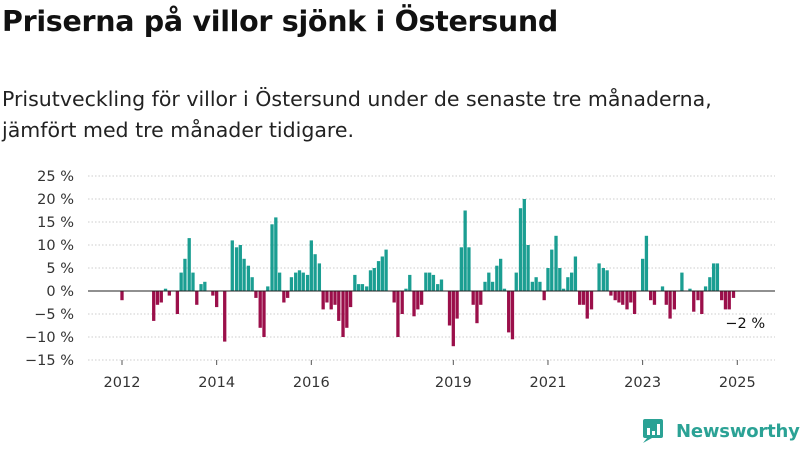 The image size is (800, 450). Describe the element at coordinates (49, 361) in the screenshot. I see `y-tick-label: −15 %` at that location.